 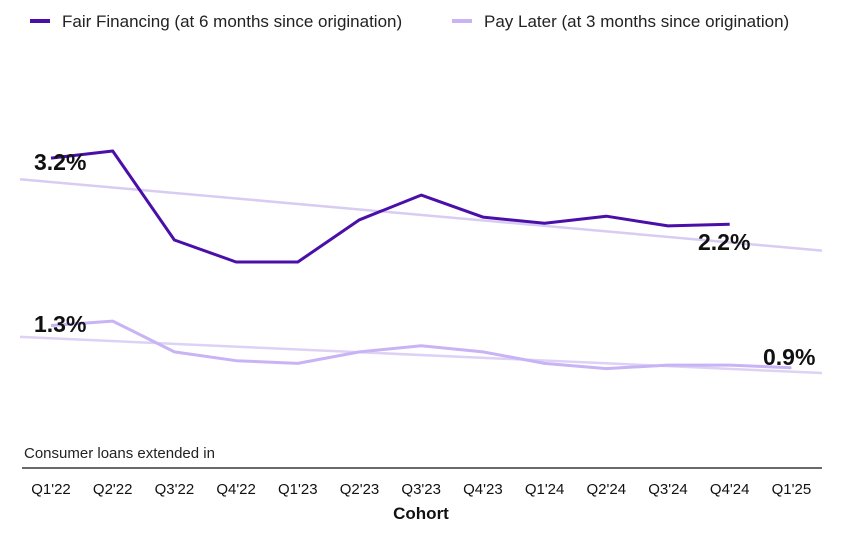 What do you see at coordinates (483, 489) in the screenshot?
I see `x-tick-label: Q4'23` at bounding box center [483, 489].